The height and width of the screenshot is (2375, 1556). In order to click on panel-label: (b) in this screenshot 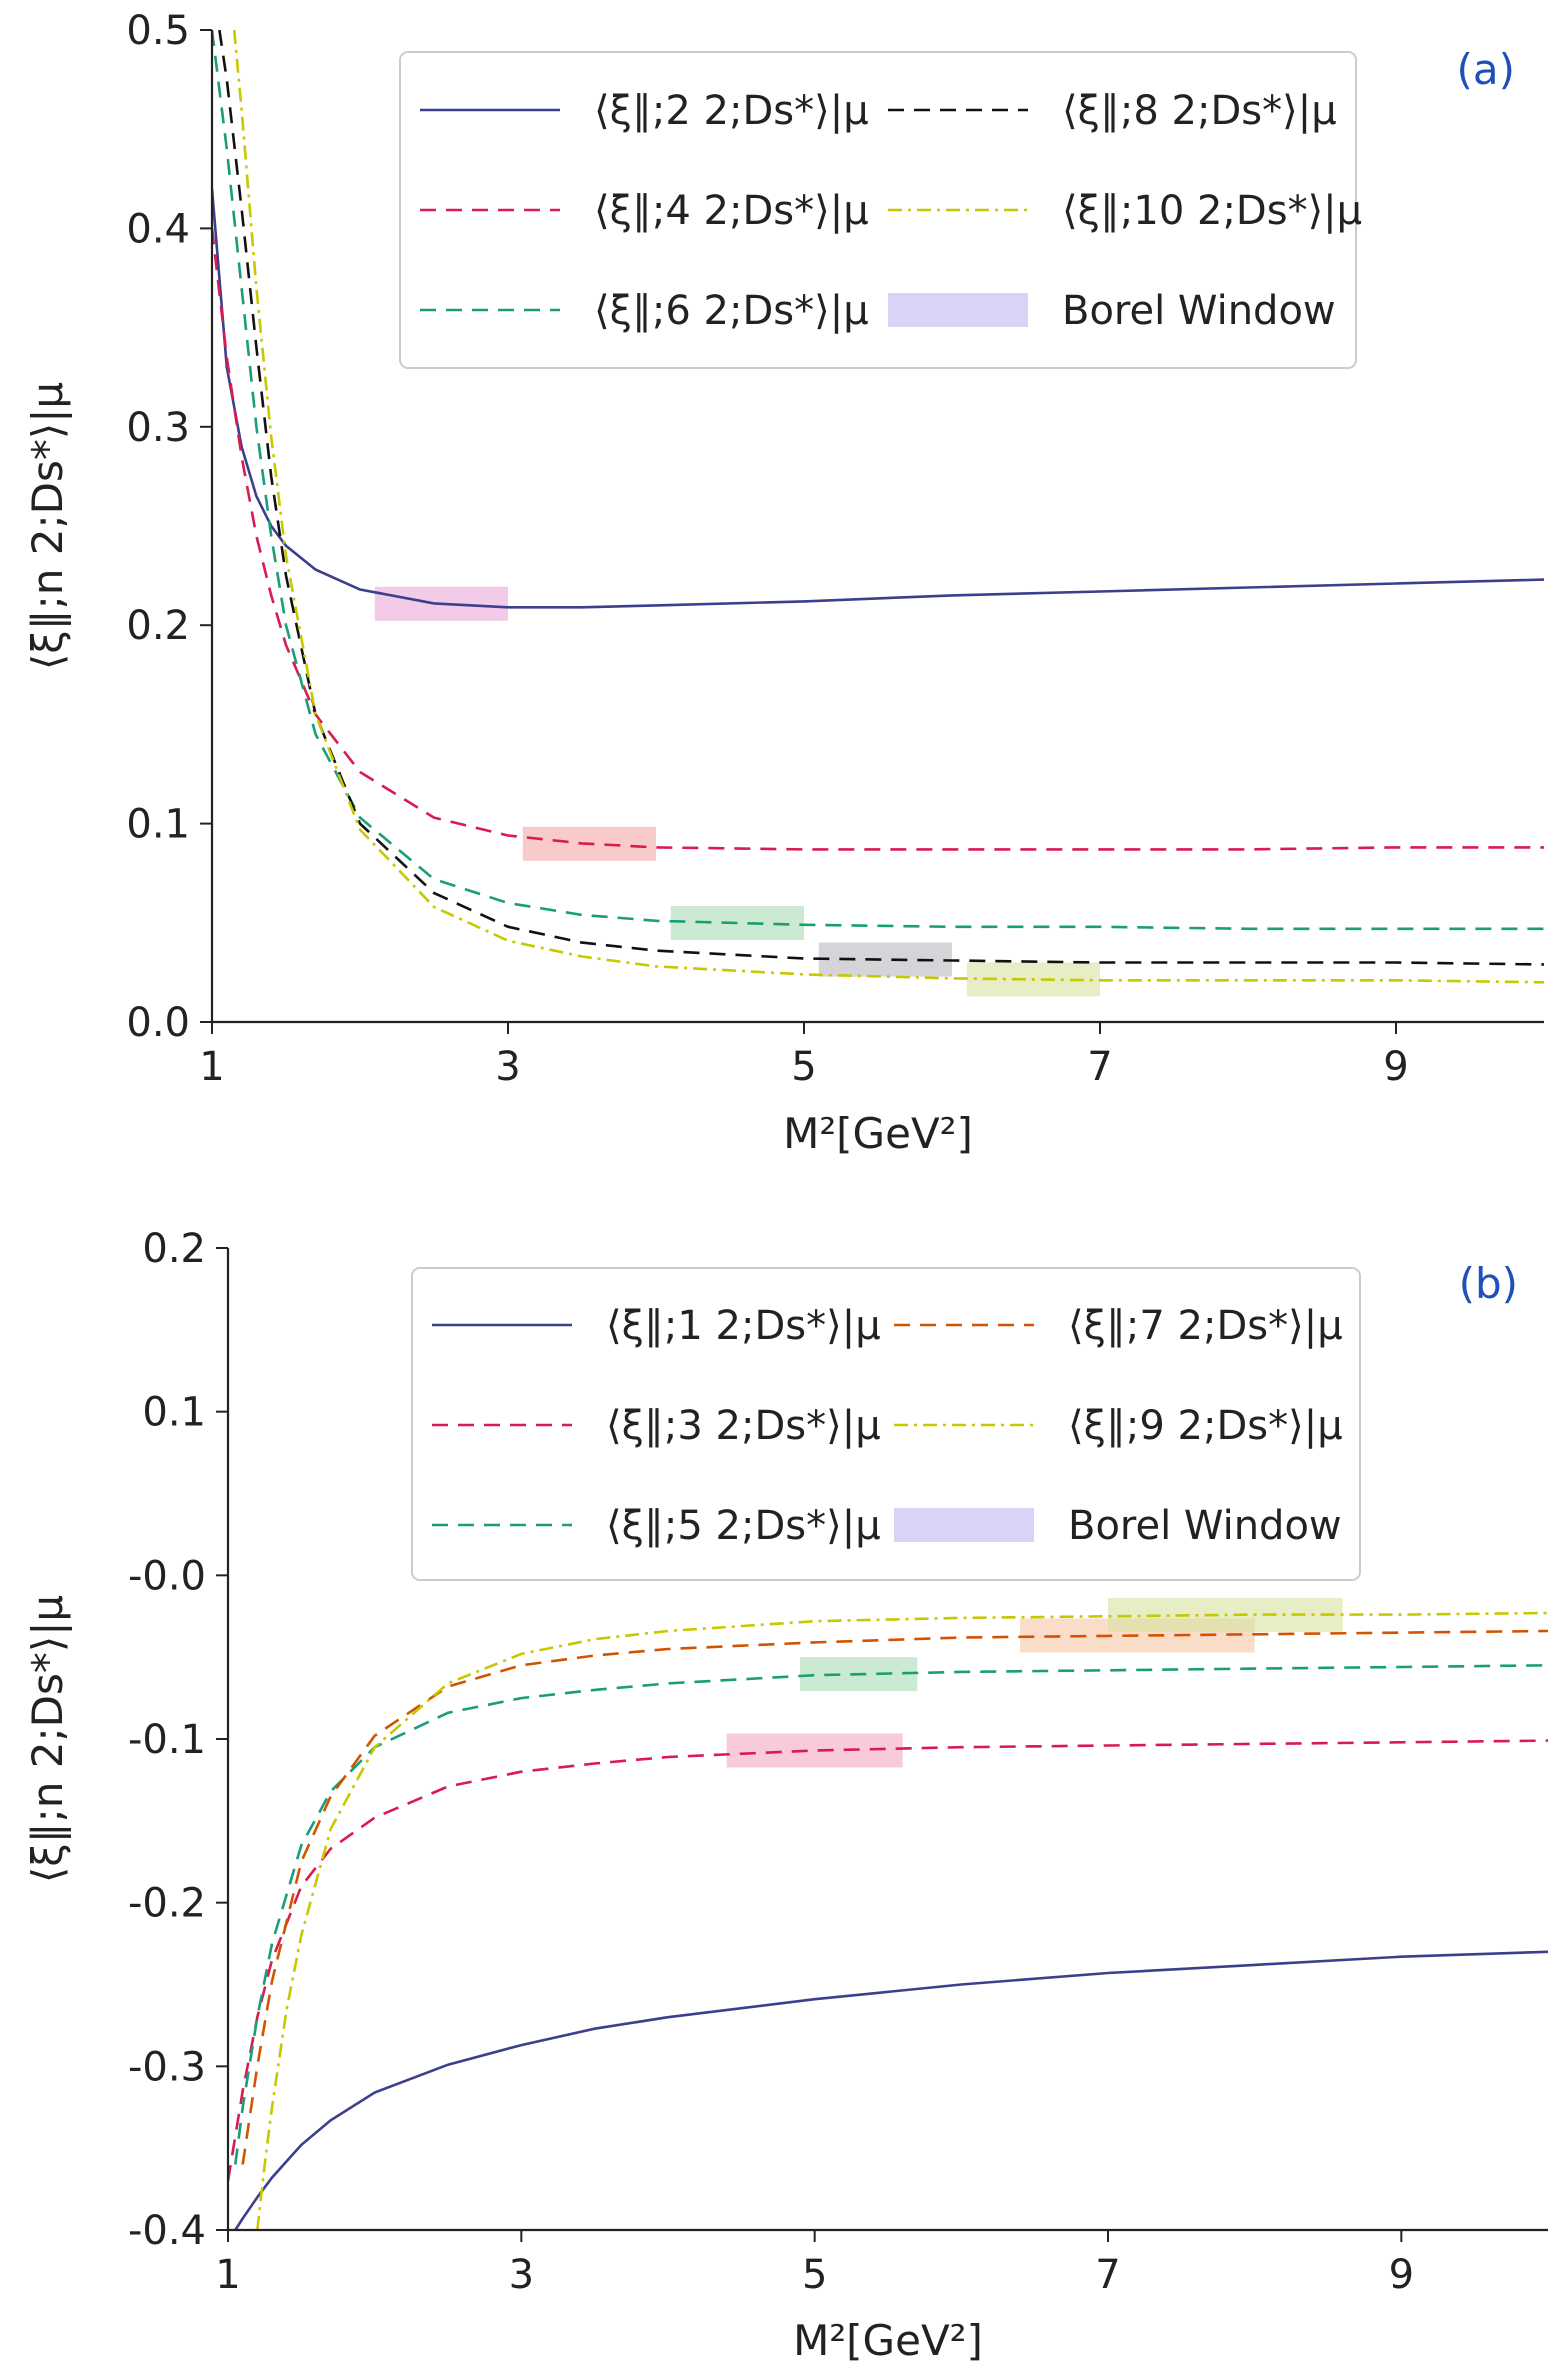, I will do `click(1488, 1283)`.